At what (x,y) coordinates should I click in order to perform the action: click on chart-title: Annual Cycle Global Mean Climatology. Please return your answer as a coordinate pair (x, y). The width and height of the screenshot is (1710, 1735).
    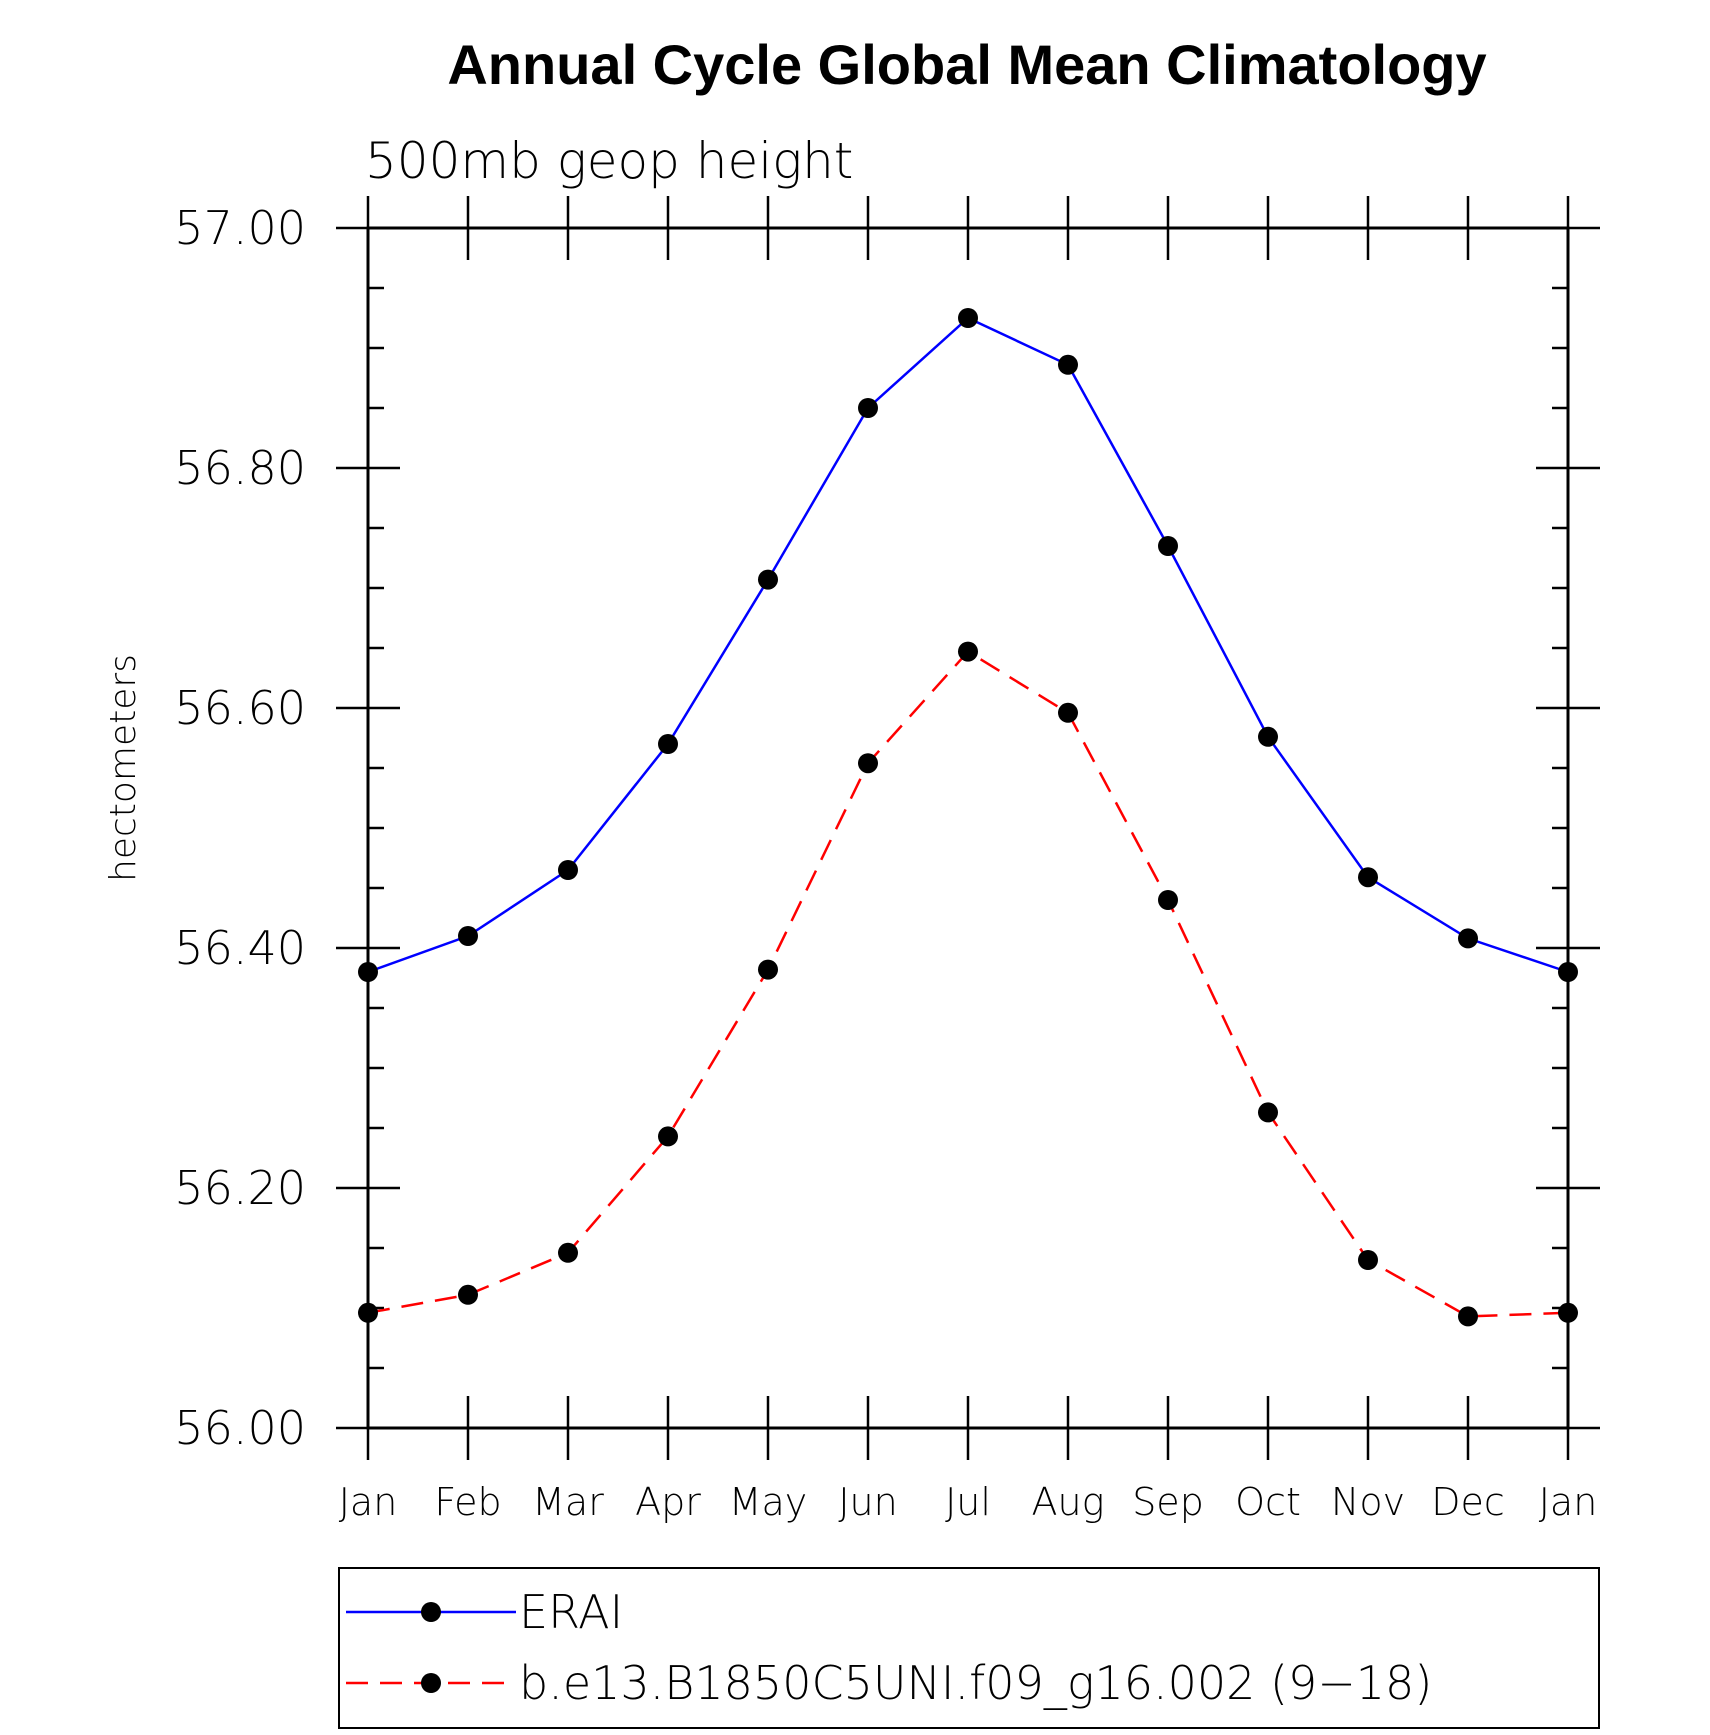
    Looking at the image, I should click on (966, 64).